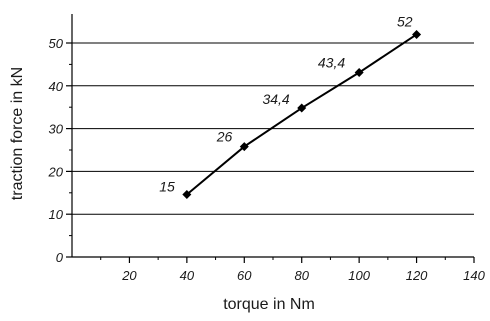  I want to click on x-axis-title: torque in Nm, so click(269, 304).